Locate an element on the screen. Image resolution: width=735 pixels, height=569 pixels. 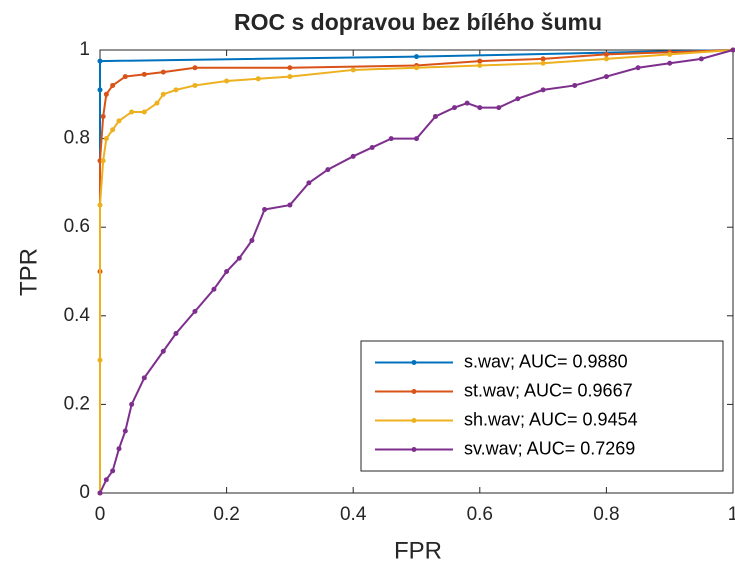
x-tick-label: 0.8 is located at coordinates (606, 514).